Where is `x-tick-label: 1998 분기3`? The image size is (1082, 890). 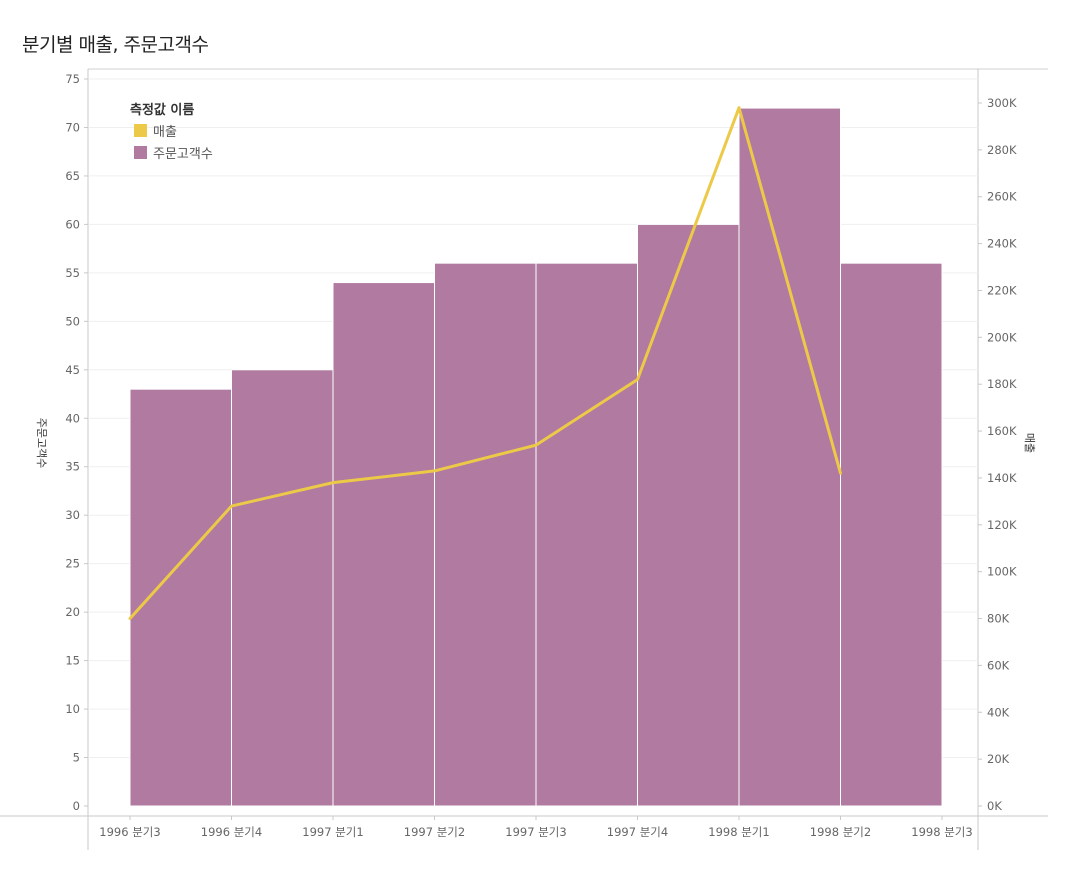
x-tick-label: 1998 분기3 is located at coordinates (941, 832).